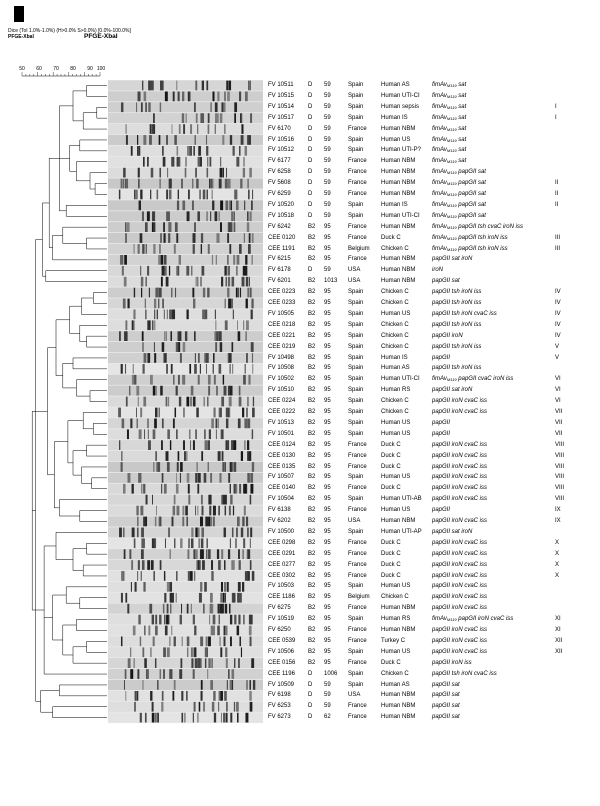 Image resolution: width=600 pixels, height=806 pixels. What do you see at coordinates (451, 96) in the screenshot?
I see `mt78-subscript: M119` at bounding box center [451, 96].